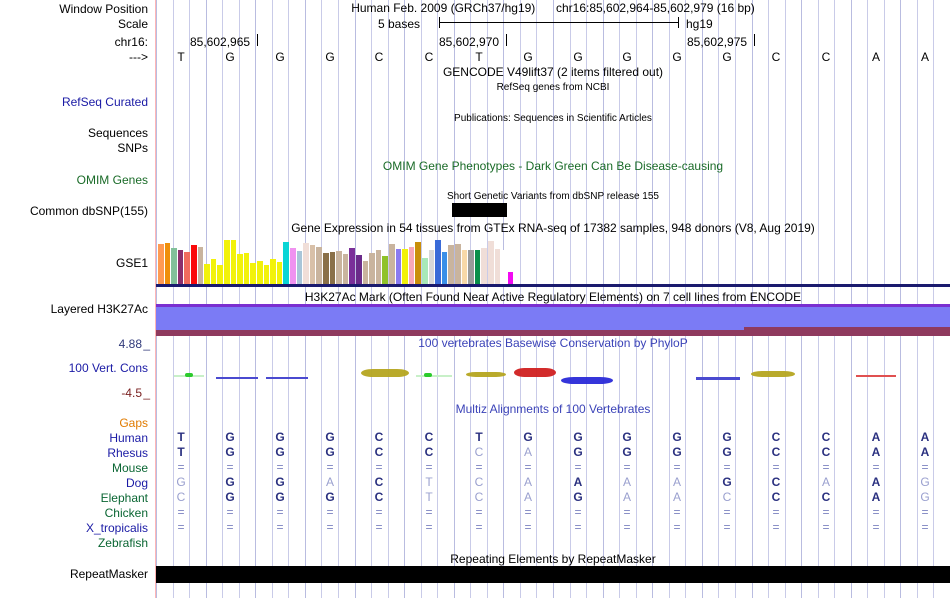  I want to click on label-sequences: Sequences, so click(117, 133).